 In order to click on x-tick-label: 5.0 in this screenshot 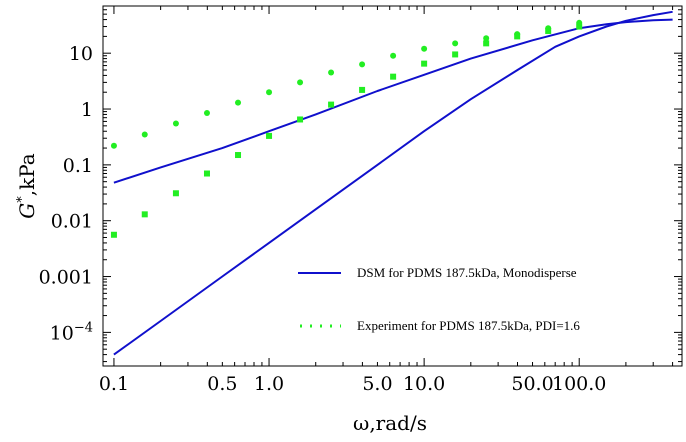, I will do `click(377, 384)`.